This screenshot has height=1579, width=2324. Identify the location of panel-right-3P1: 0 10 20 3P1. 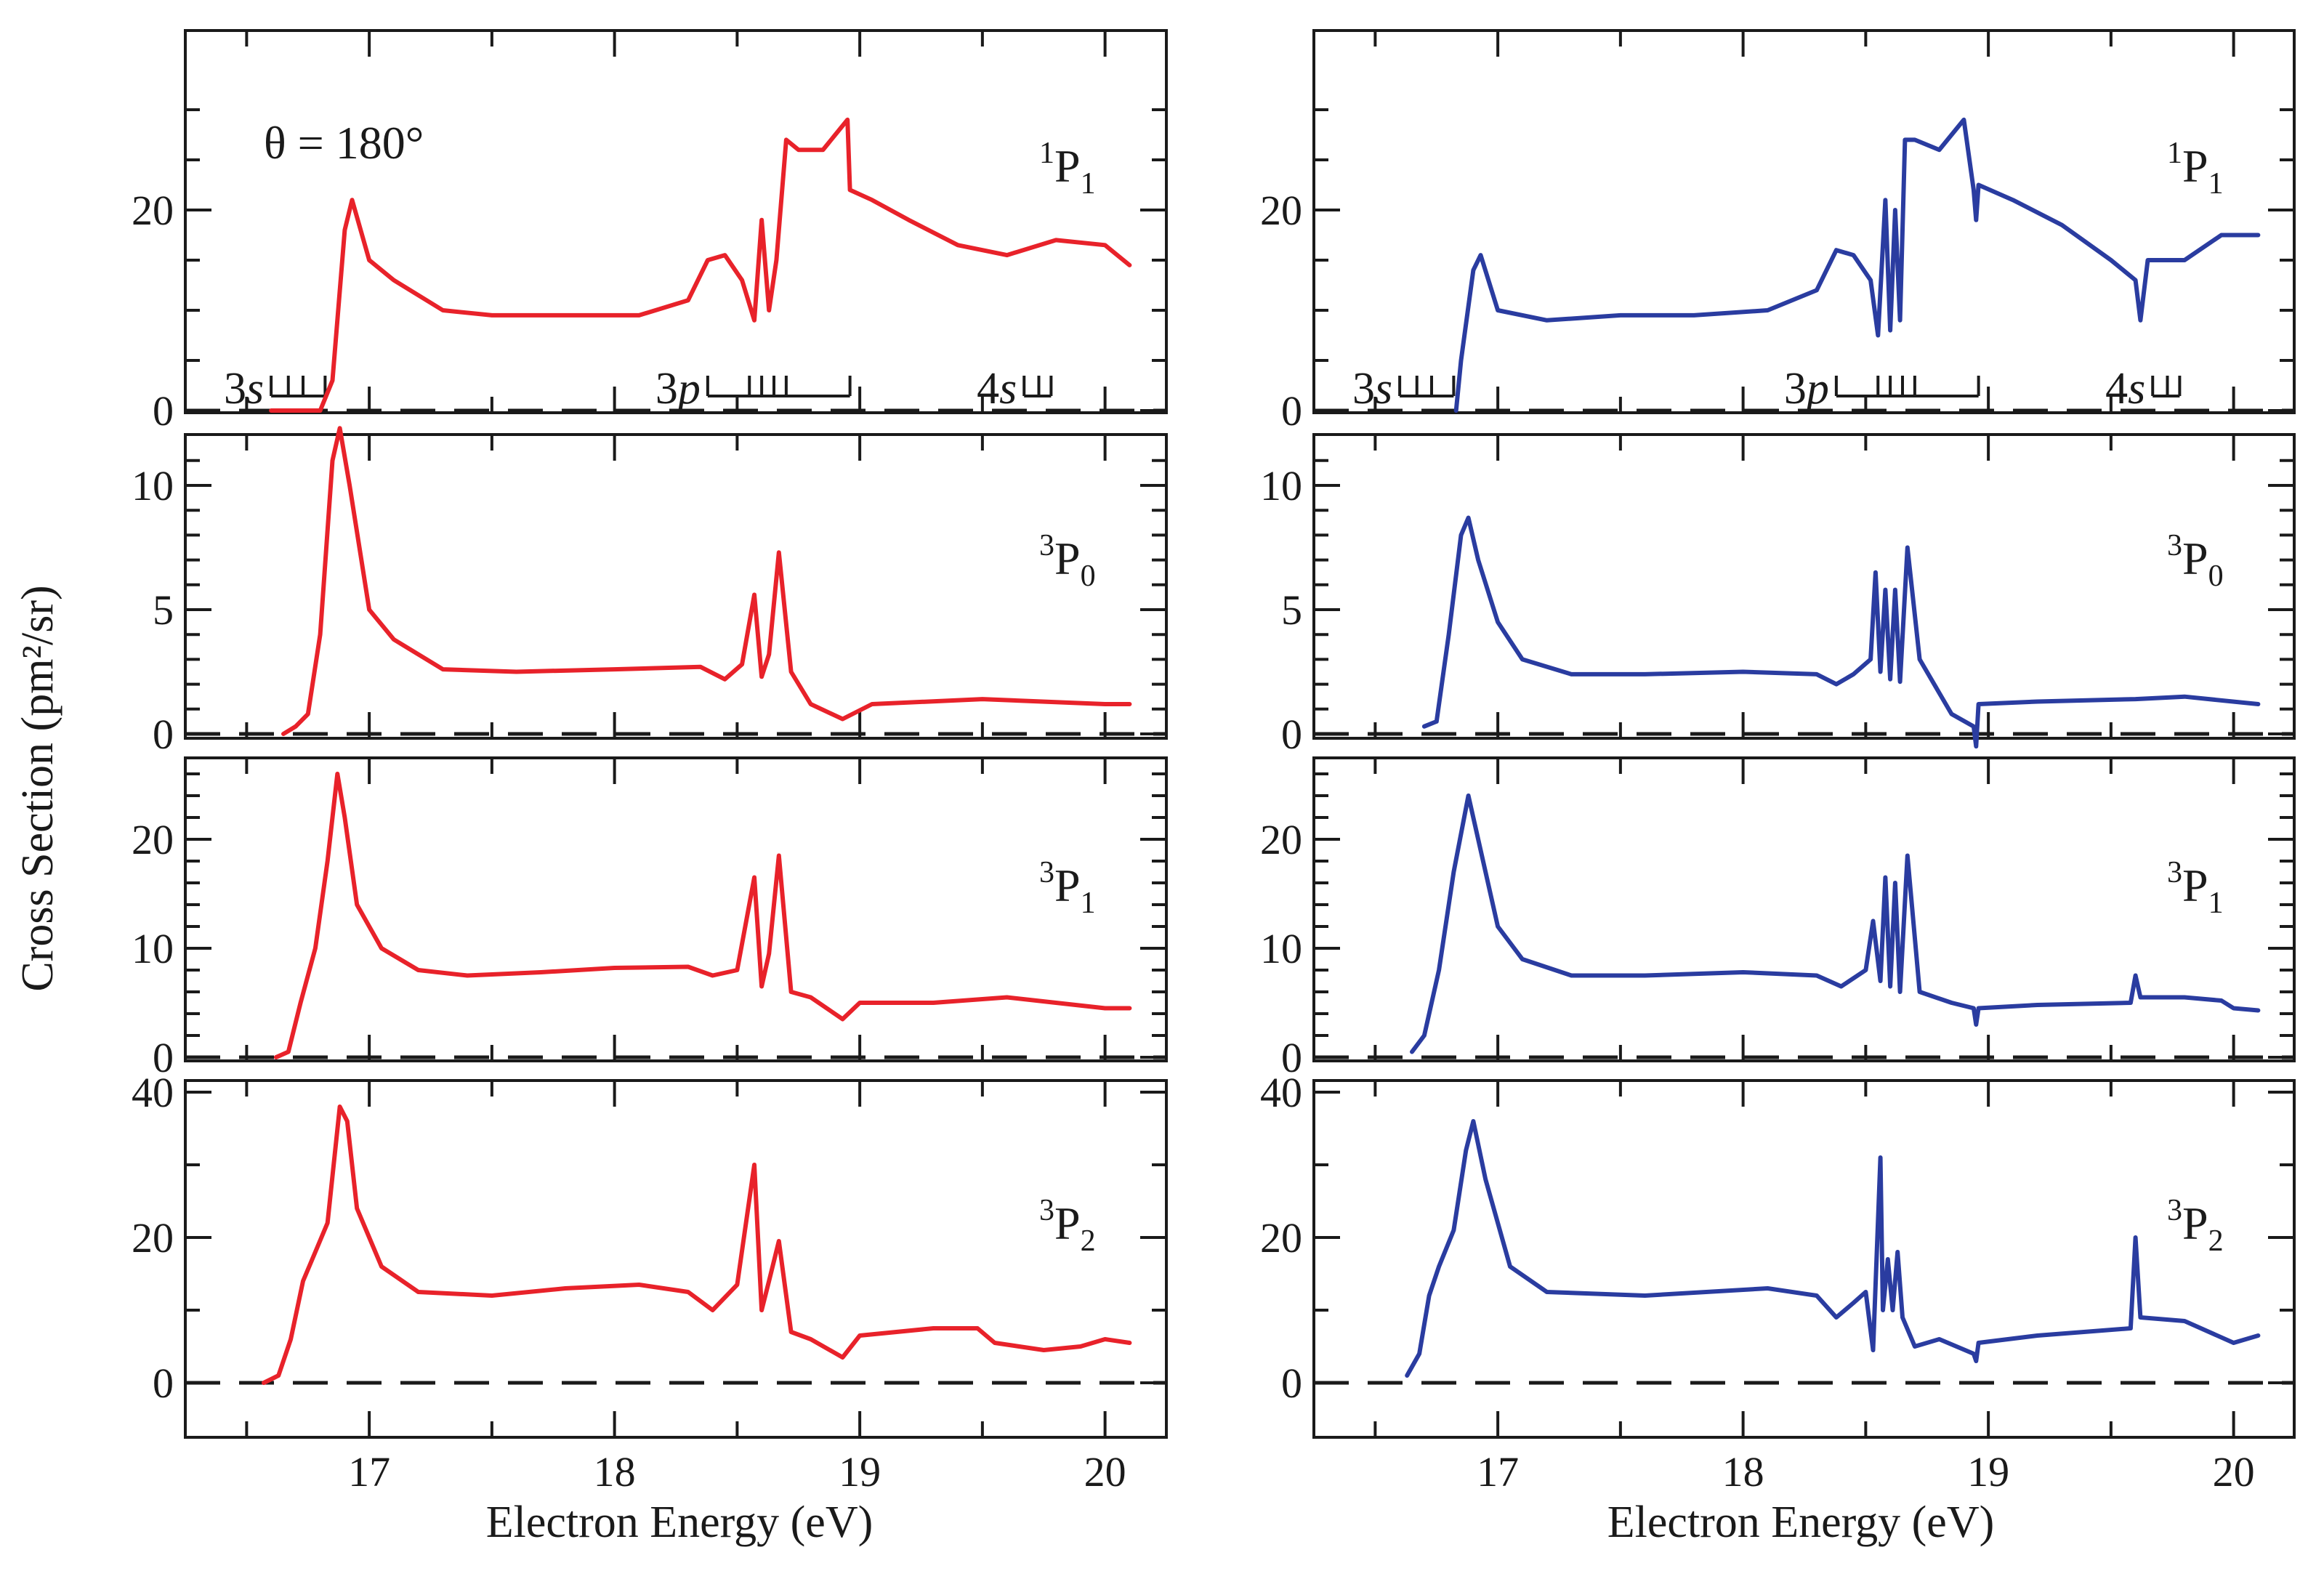
(1778, 918).